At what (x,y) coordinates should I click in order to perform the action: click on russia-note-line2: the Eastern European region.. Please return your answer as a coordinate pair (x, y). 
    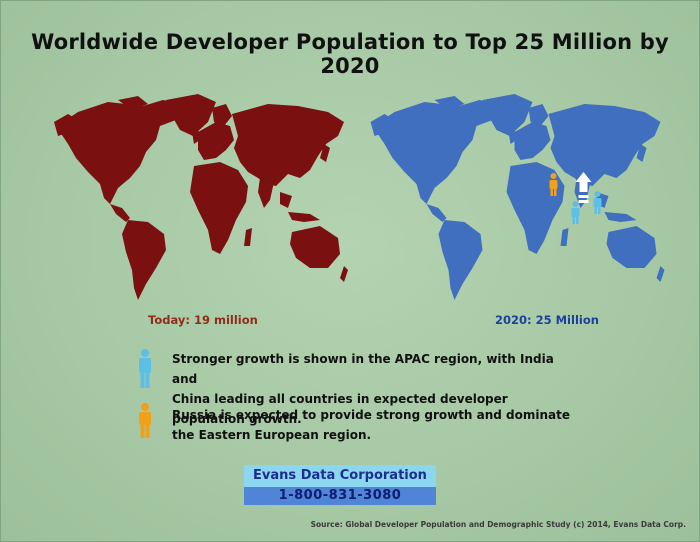
    Looking at the image, I should click on (272, 435).